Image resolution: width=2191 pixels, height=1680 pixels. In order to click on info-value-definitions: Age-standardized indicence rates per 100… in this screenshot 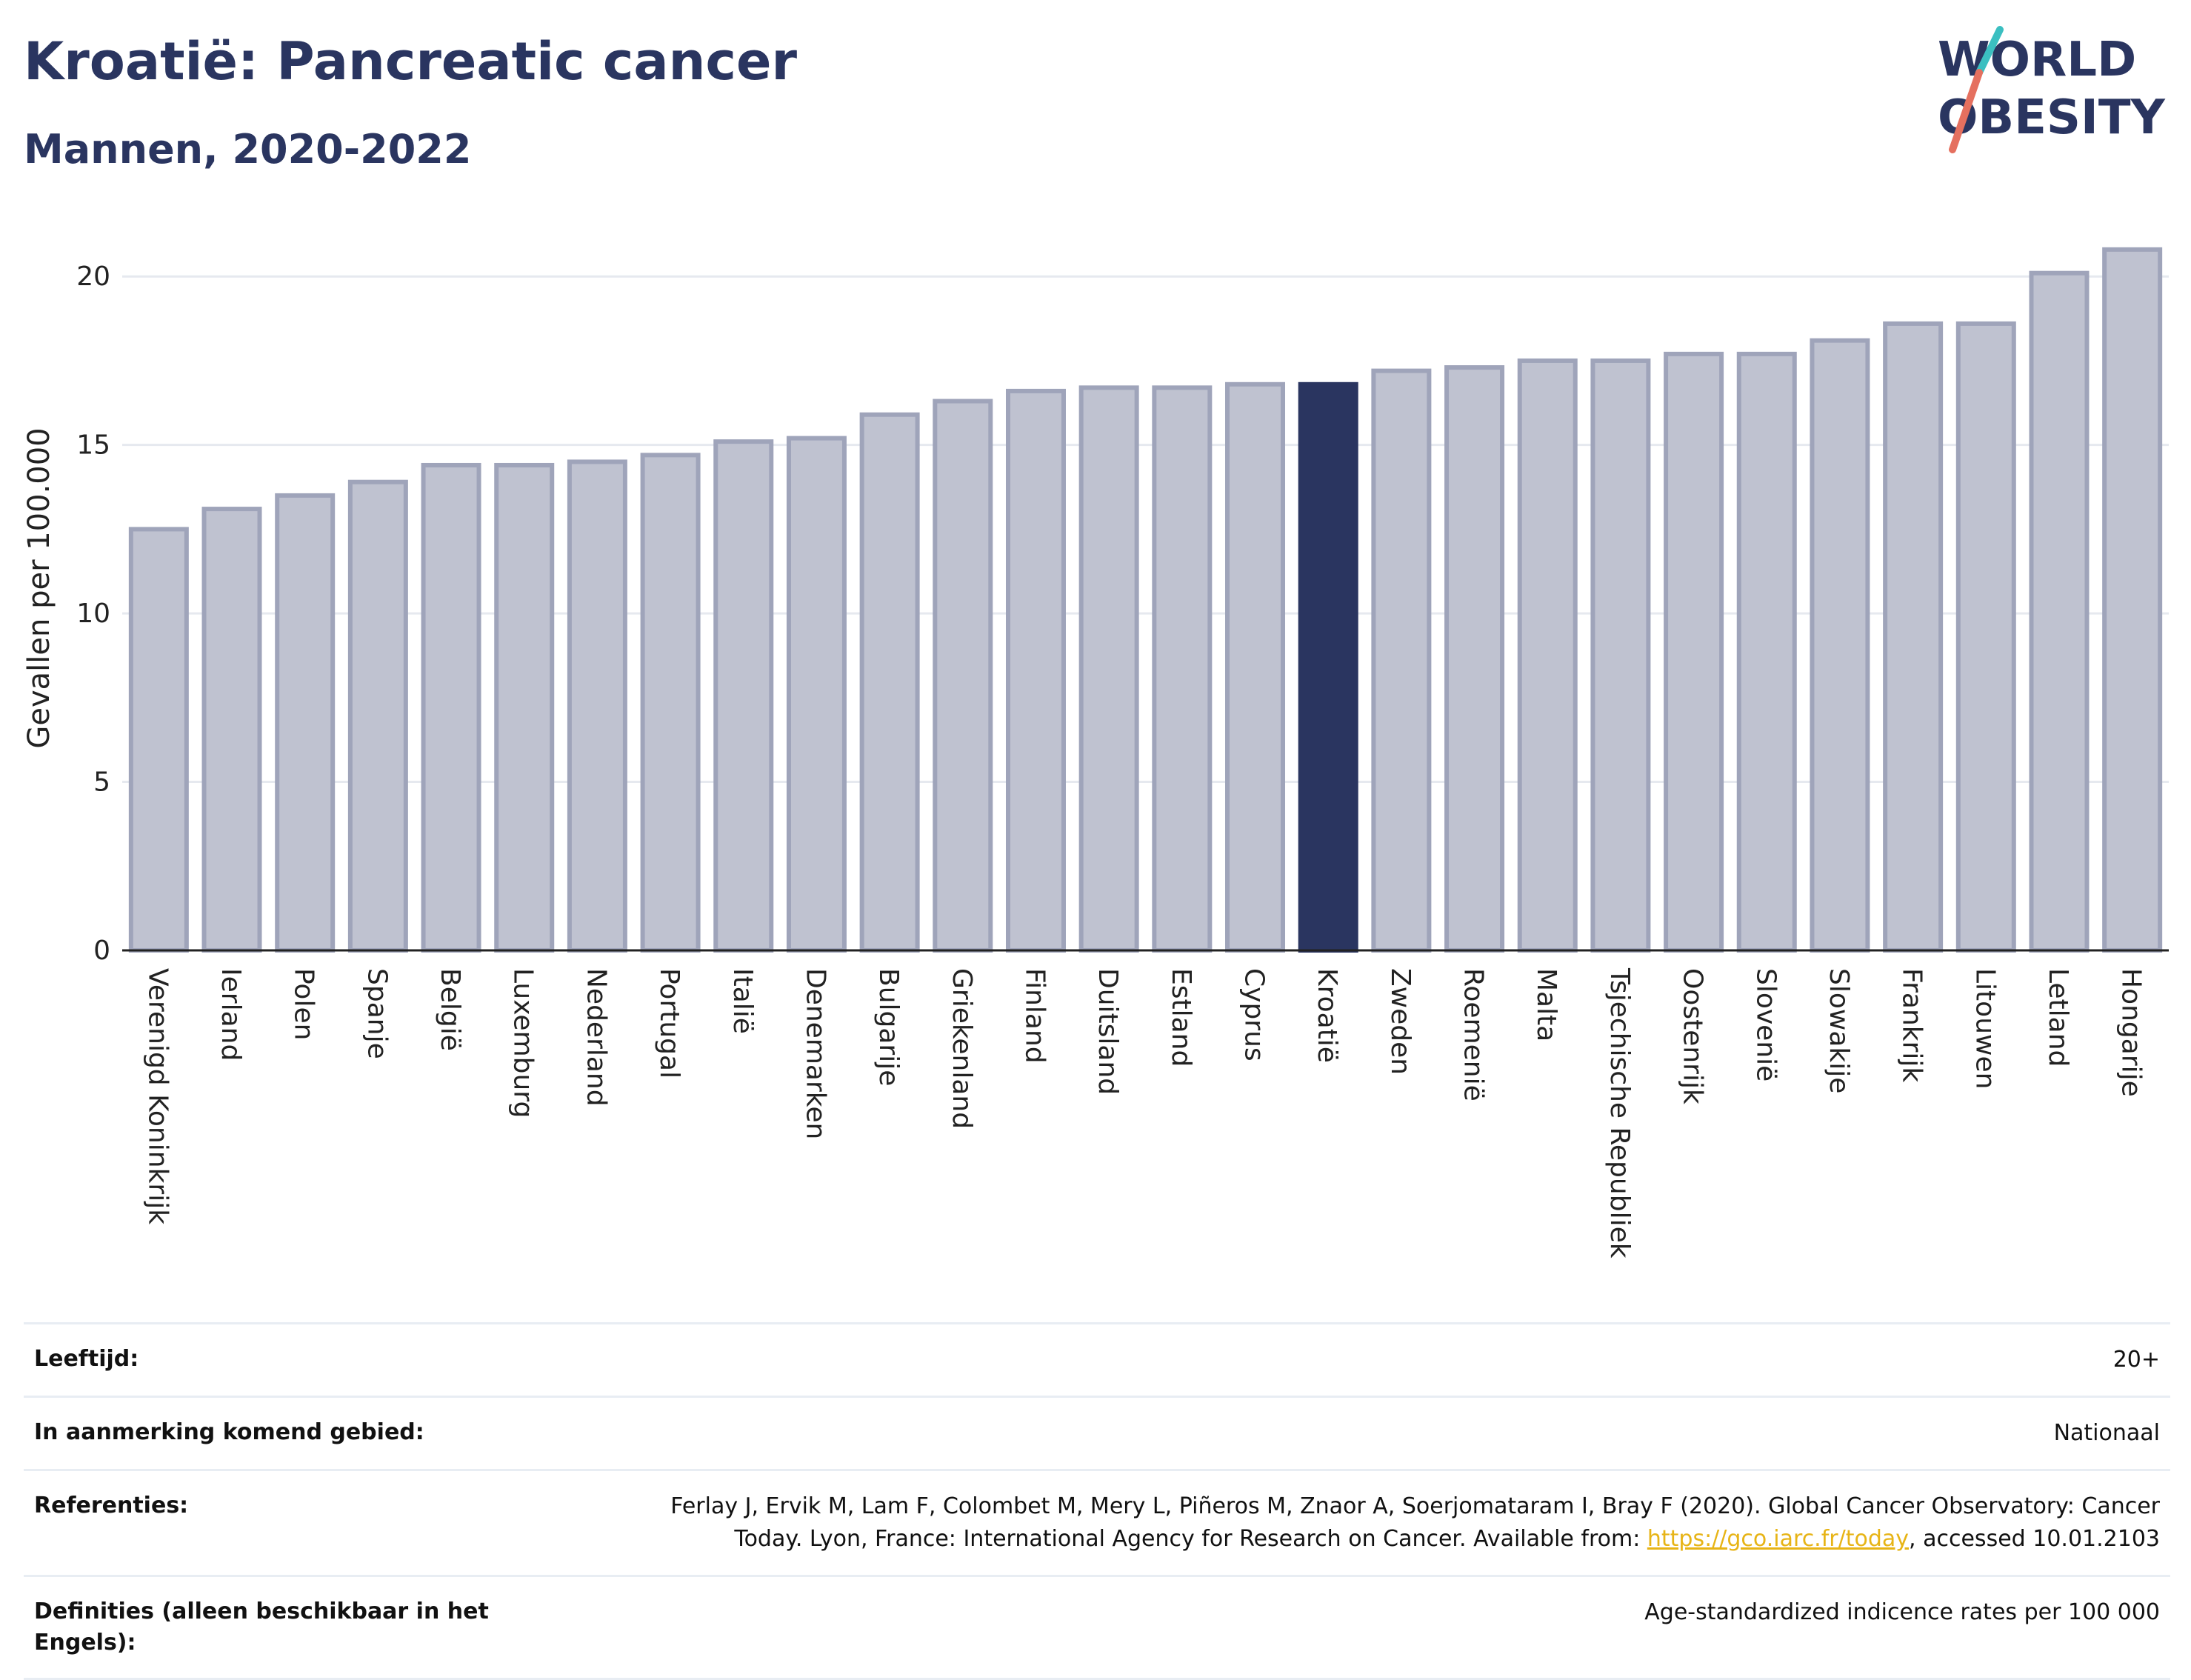, I will do `click(1902, 1612)`.